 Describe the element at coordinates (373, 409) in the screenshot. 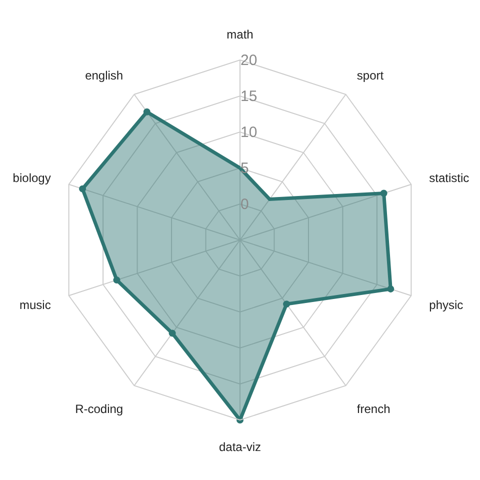

I see `spoke-label: french` at that location.